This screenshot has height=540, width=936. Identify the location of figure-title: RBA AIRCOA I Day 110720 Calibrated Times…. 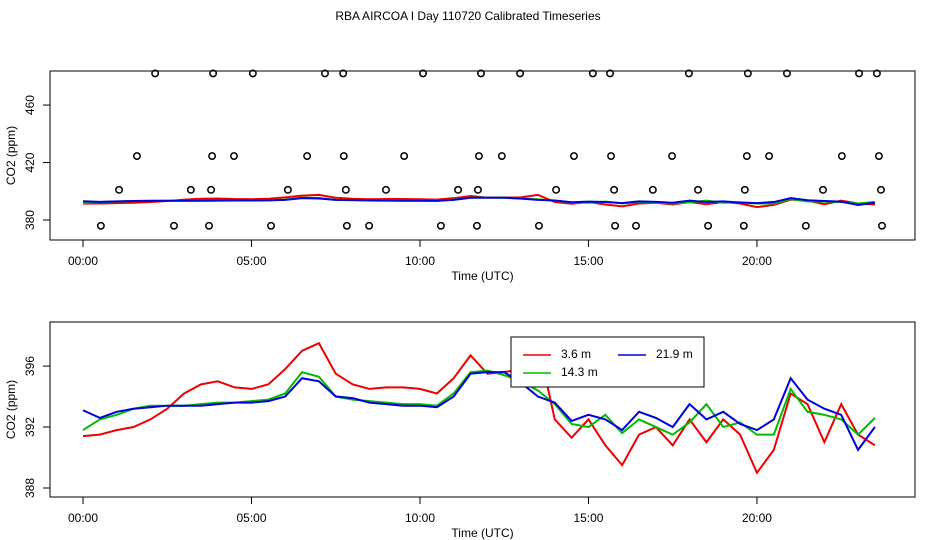
(467, 16).